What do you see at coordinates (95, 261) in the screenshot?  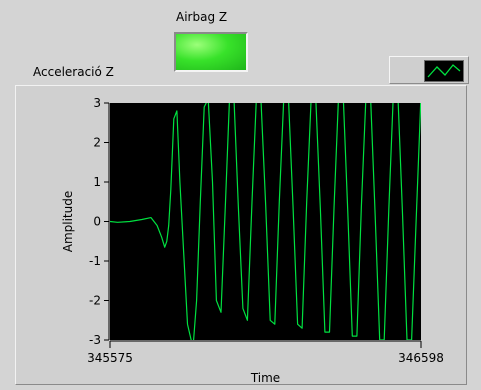 I see `y-tick-label: -1` at bounding box center [95, 261].